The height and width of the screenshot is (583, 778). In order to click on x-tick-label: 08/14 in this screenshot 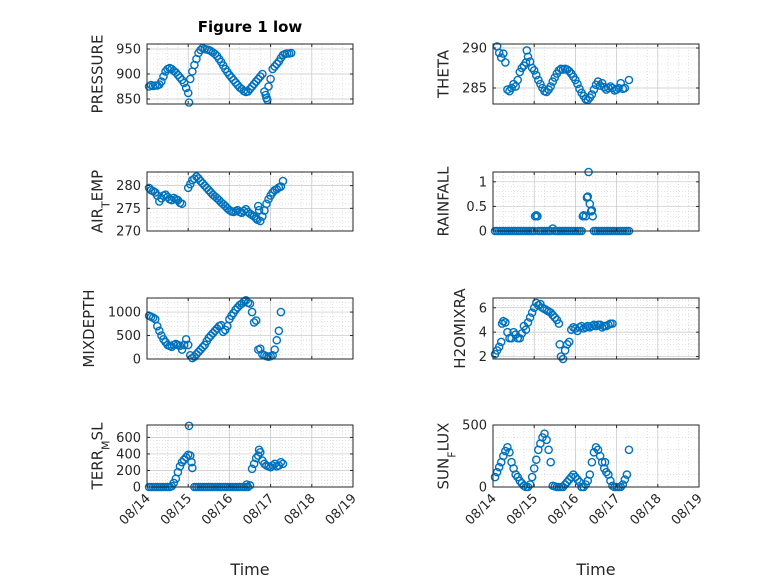, I will do `click(135, 509)`.